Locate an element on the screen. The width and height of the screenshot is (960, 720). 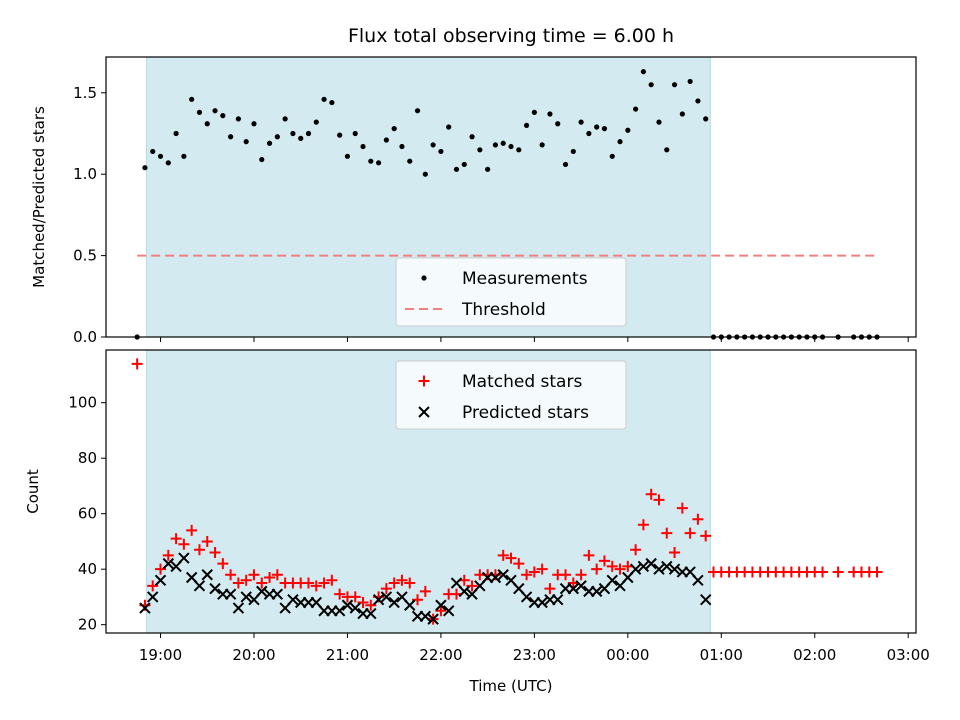
legend-box is located at coordinates (511, 292).